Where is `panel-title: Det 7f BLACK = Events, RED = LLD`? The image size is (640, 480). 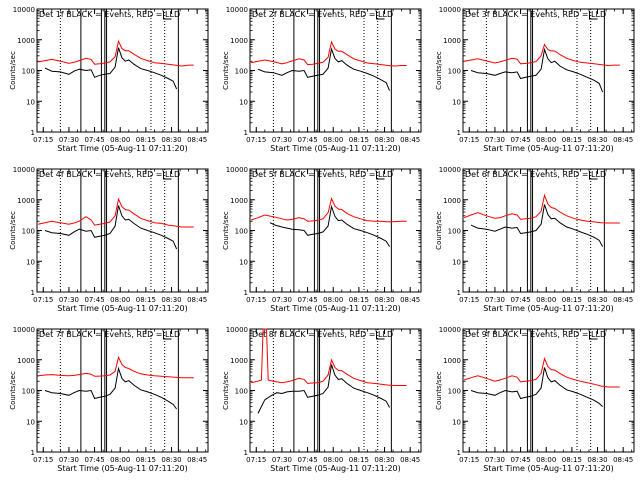 panel-title: Det 7f BLACK = Events, RED = LLD is located at coordinates (109, 334).